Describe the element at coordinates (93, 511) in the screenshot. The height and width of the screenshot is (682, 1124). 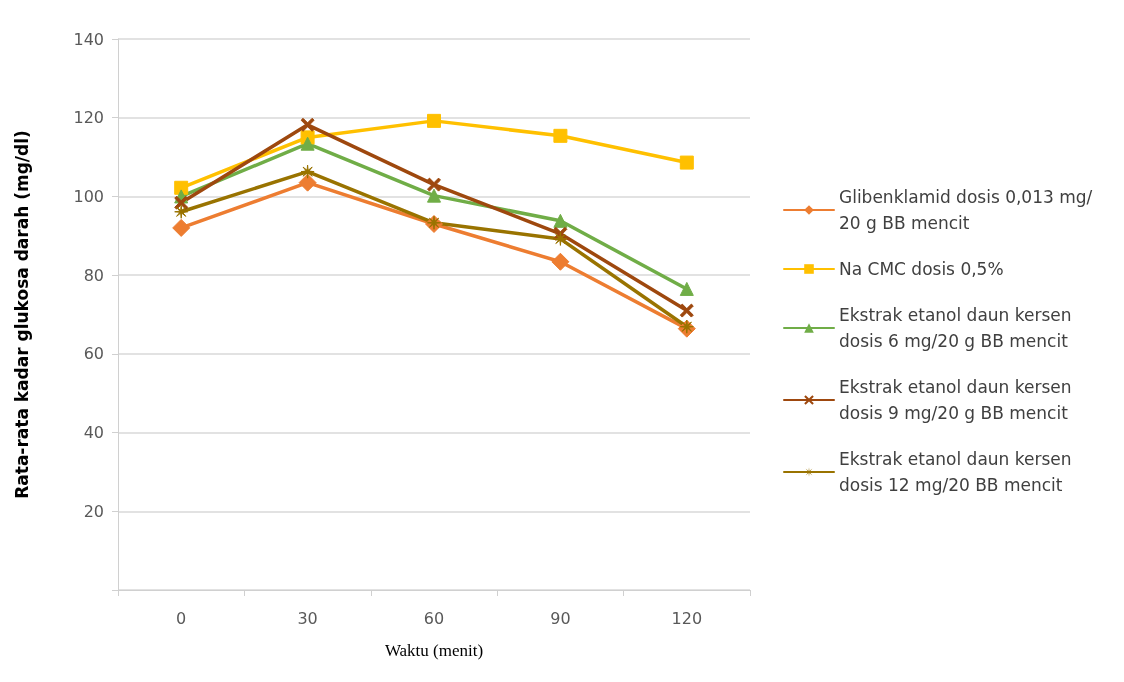
I see `y-tick-label: 20` at that location.